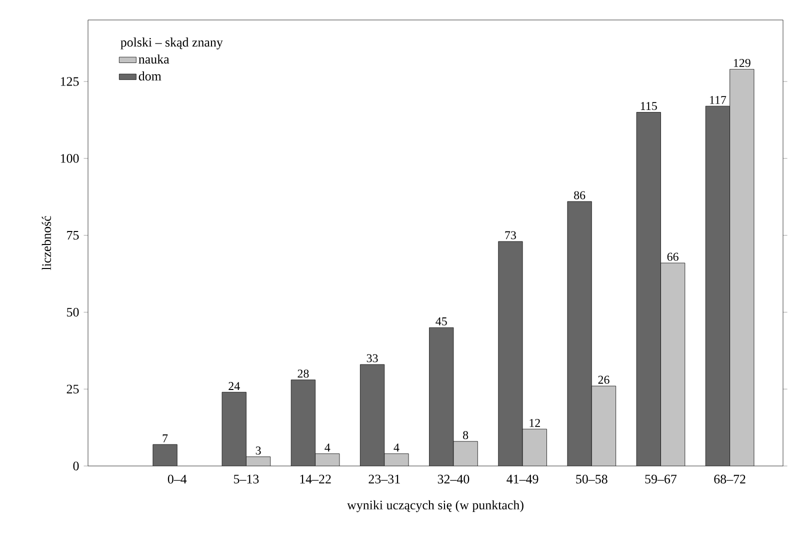 The height and width of the screenshot is (540, 788). What do you see at coordinates (69, 81) in the screenshot?
I see `y-tick-label: 125` at bounding box center [69, 81].